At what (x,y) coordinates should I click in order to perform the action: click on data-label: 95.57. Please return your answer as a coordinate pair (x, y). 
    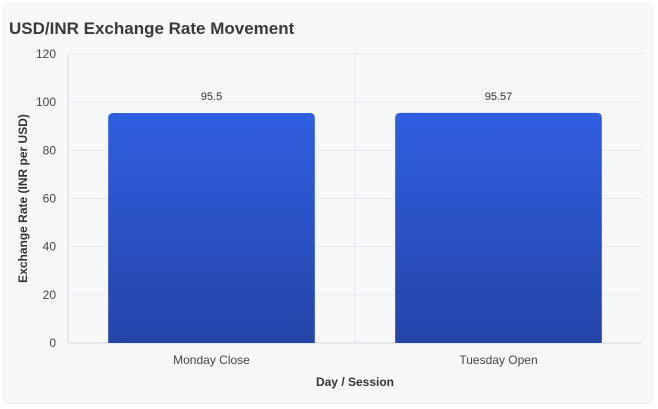
    Looking at the image, I should click on (499, 97).